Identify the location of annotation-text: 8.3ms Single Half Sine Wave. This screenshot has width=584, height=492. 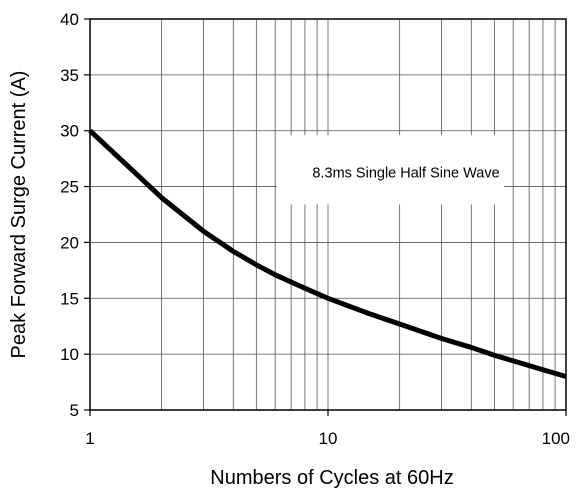
(405, 174).